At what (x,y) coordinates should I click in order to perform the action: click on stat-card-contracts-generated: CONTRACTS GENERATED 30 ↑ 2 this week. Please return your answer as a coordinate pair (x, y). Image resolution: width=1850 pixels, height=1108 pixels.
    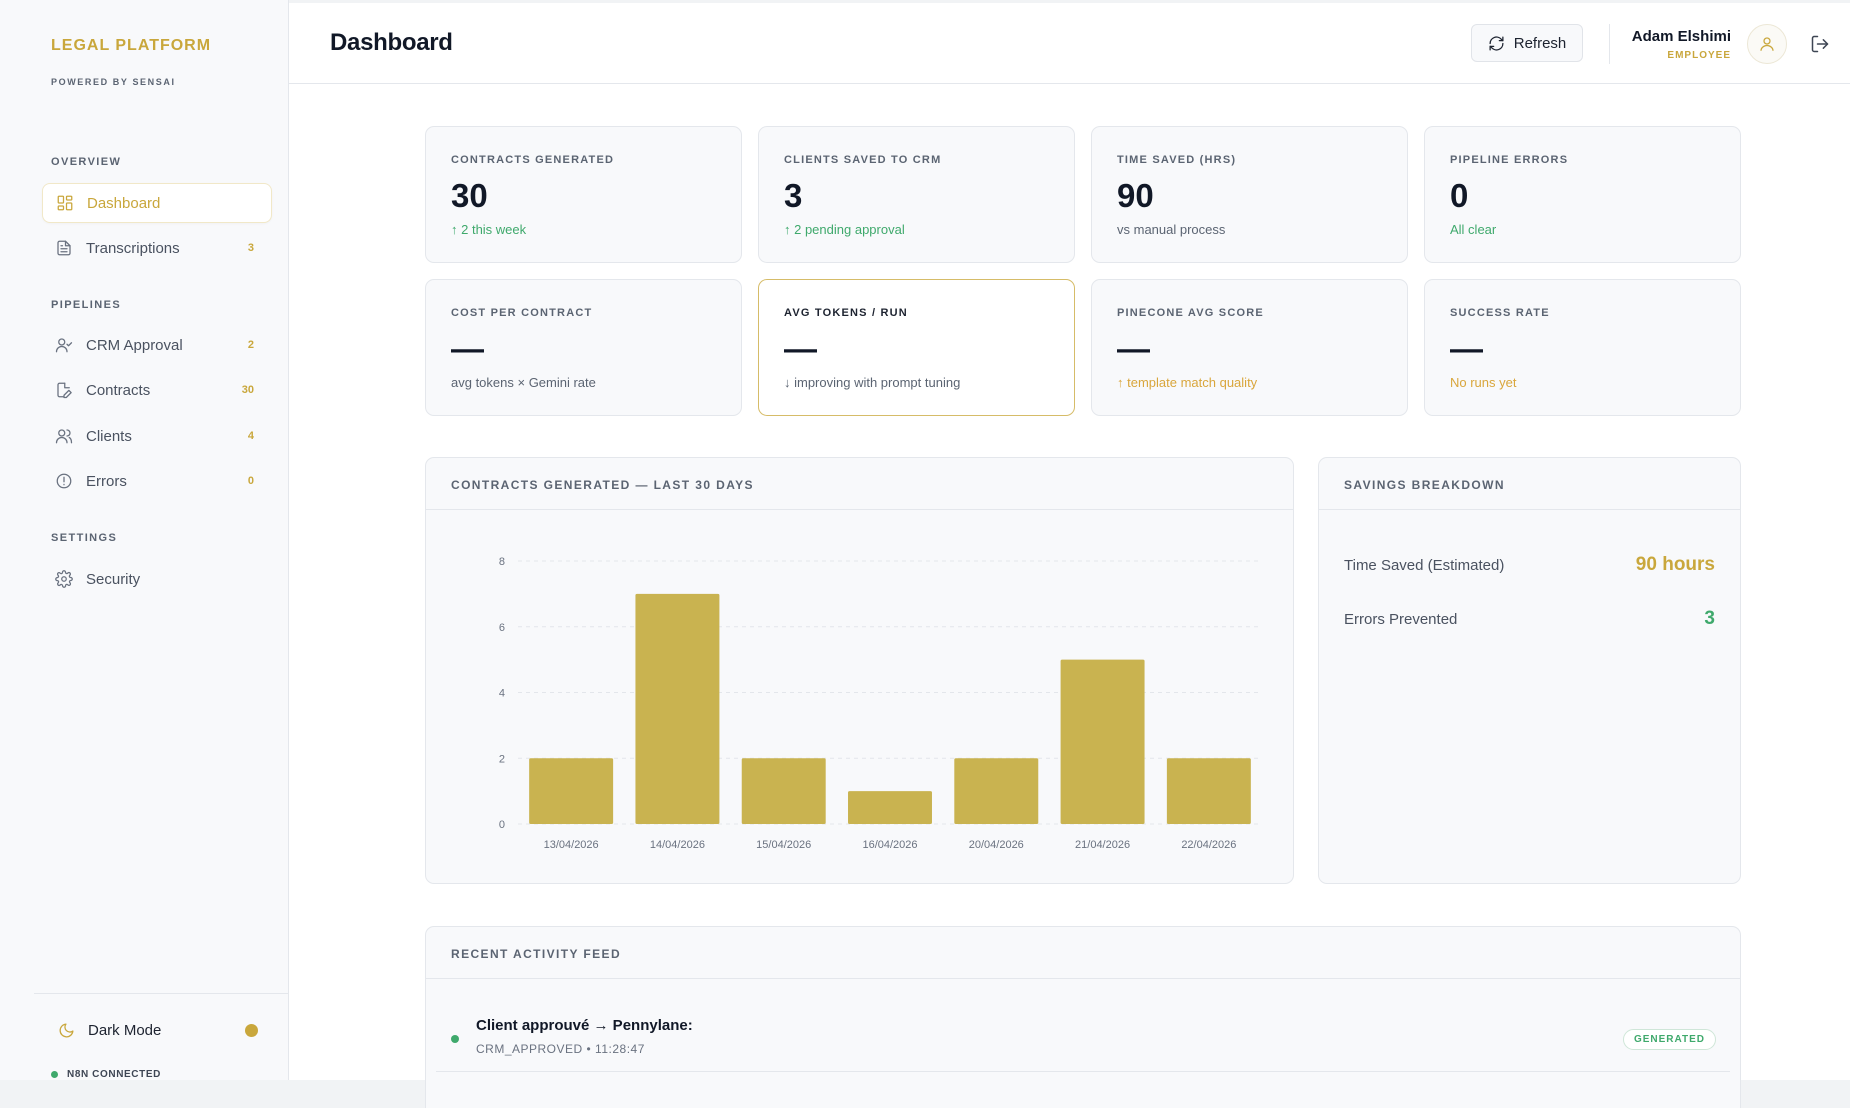
    Looking at the image, I should click on (583, 194).